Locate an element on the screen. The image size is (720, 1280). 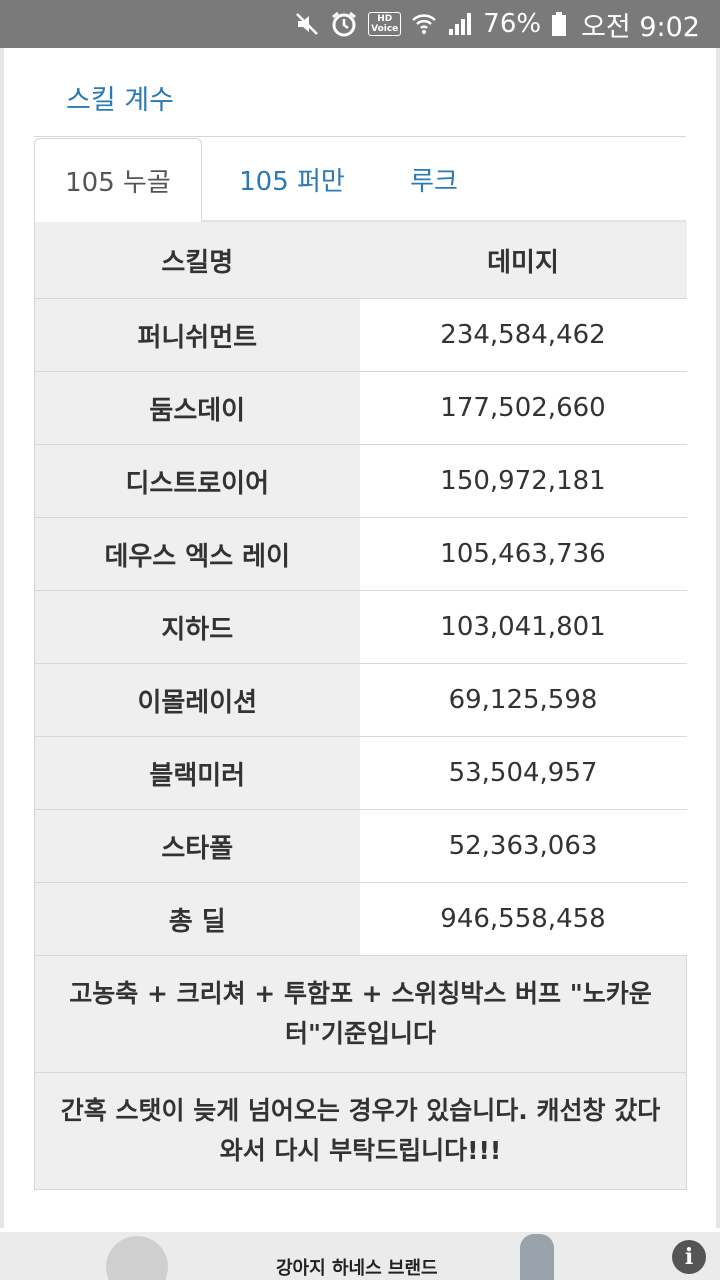
signal-icon is located at coordinates (460, 24).